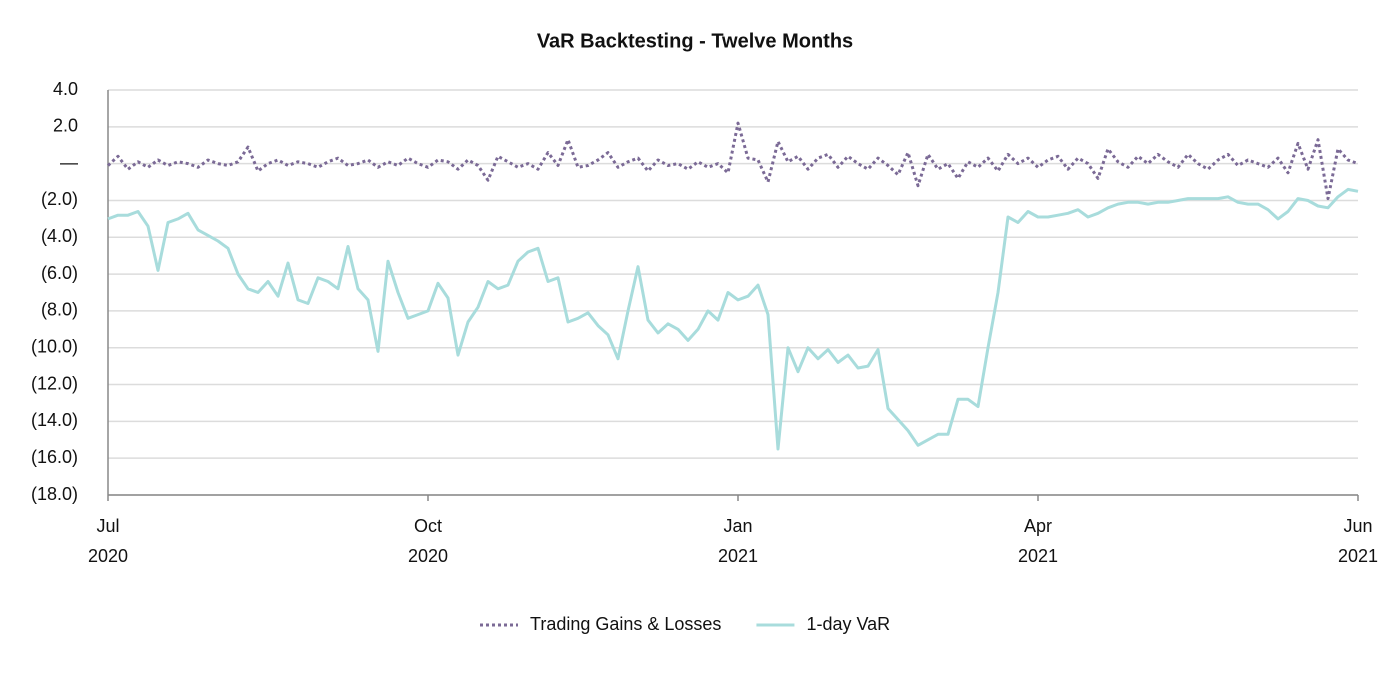  I want to click on chart-title: VaR Backtesting - Twelve Months, so click(695, 41).